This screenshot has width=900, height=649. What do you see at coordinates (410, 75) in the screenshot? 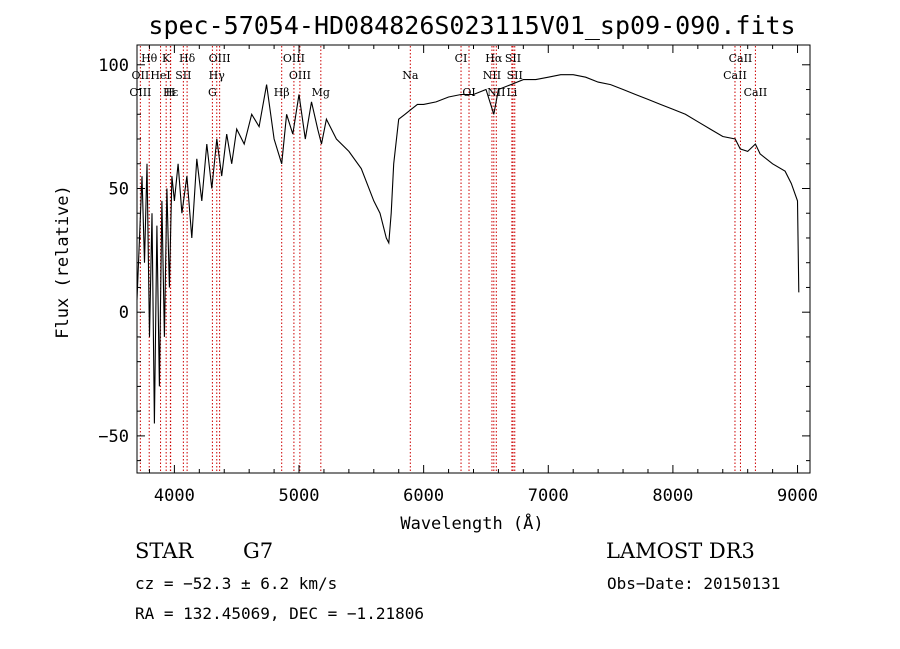
I see `line-label: Na` at bounding box center [410, 75].